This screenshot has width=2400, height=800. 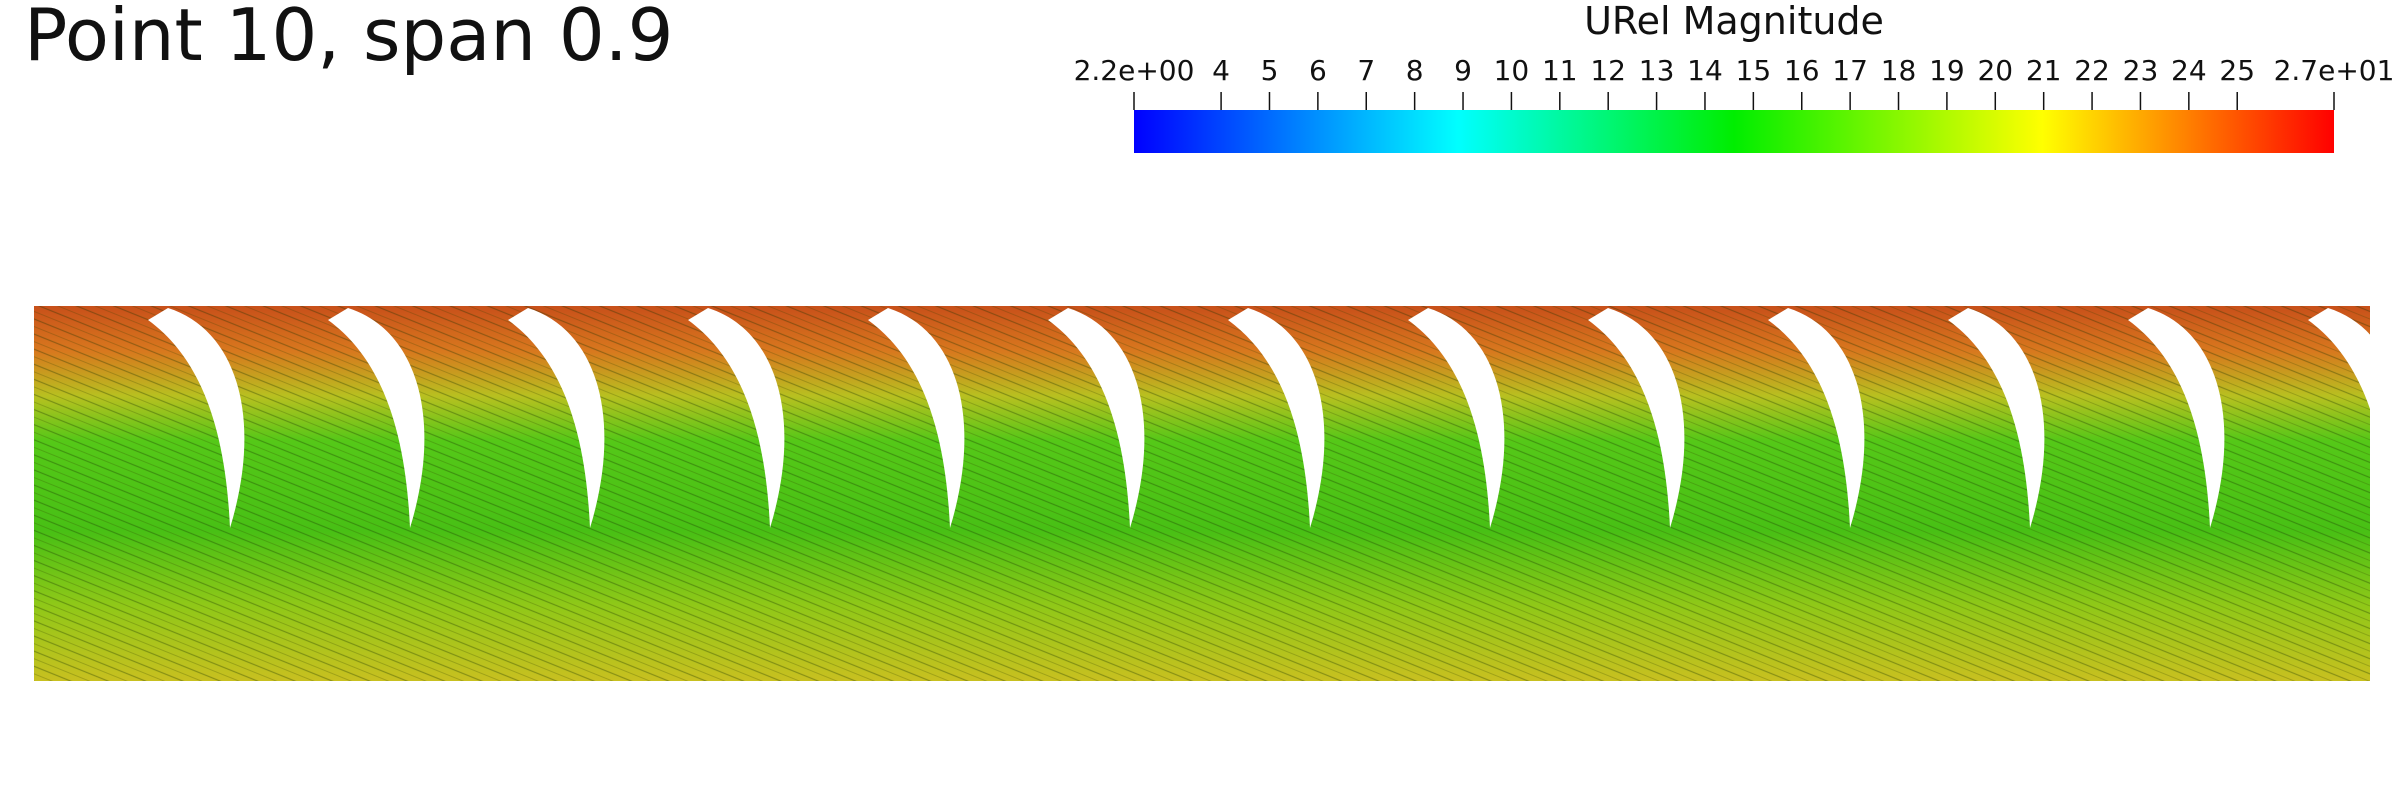 I want to click on colorbar-tick-label: 9, so click(x=1463, y=70).